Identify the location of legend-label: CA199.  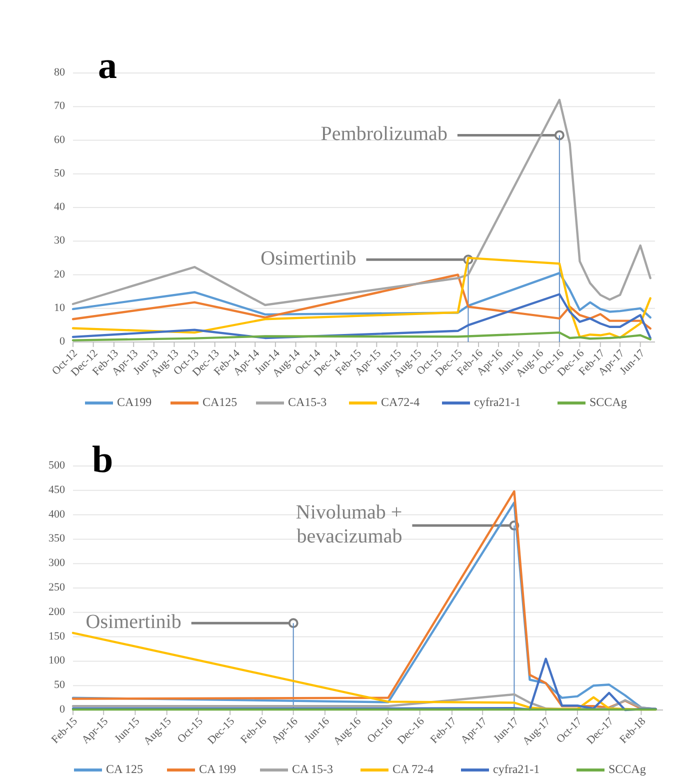
(134, 401).